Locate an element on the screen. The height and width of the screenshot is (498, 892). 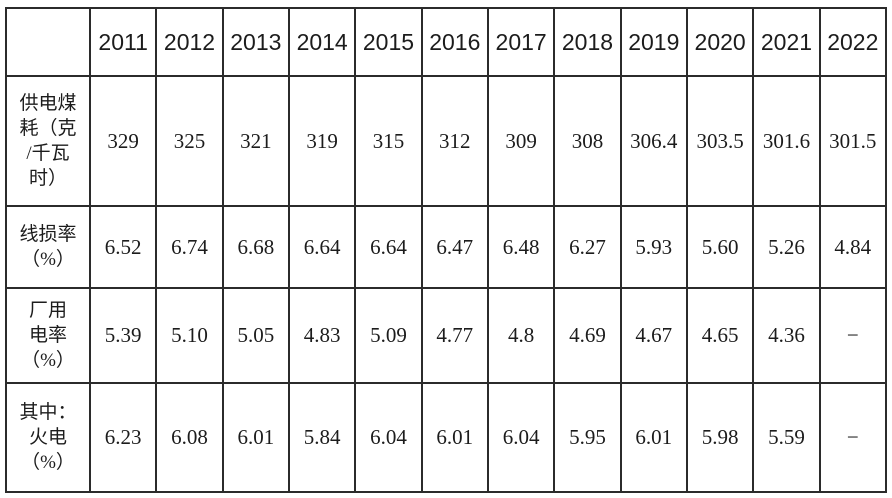
year-header-2011: 2011 is located at coordinates (123, 42).